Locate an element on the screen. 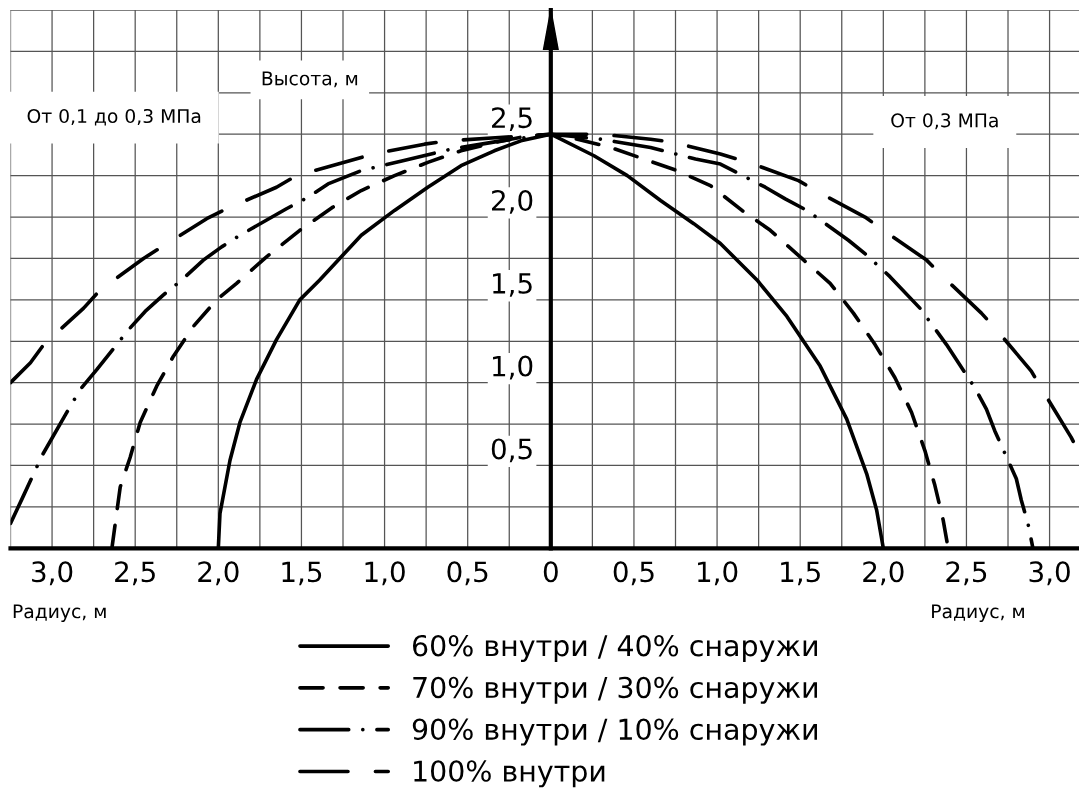 The width and height of the screenshot is (1079, 796). legend-label: 60% внутри / 40% снаружи is located at coordinates (614, 648).